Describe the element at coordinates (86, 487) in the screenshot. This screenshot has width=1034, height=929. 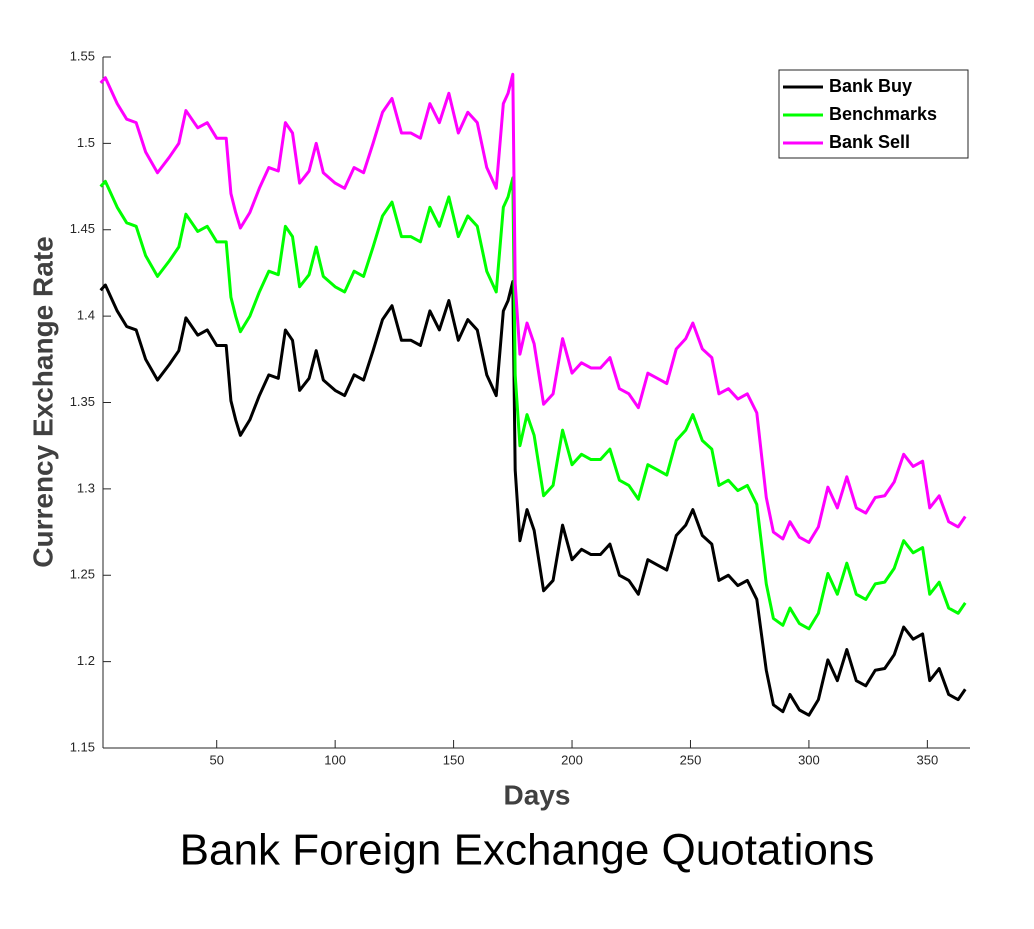
I see `y-tick-label: 1.3` at that location.